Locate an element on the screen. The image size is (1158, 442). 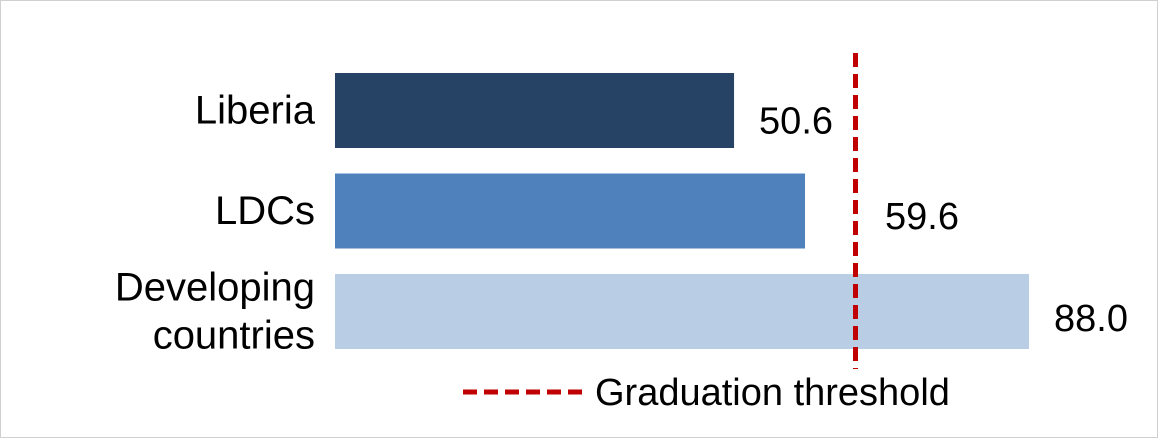
category-label-liberia: Liberia is located at coordinates (255, 111).